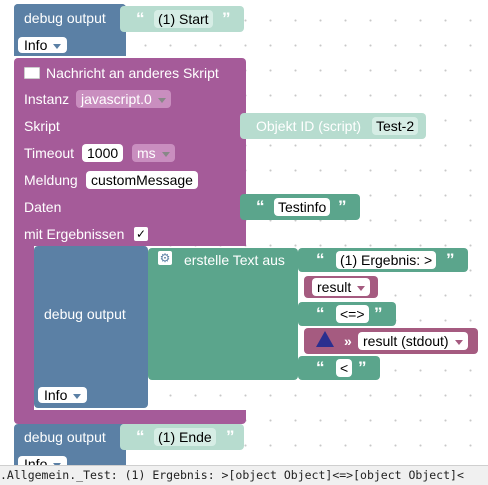 The image size is (488, 485). What do you see at coordinates (341, 287) in the screenshot?
I see `item-variable-dropdown: result` at bounding box center [341, 287].